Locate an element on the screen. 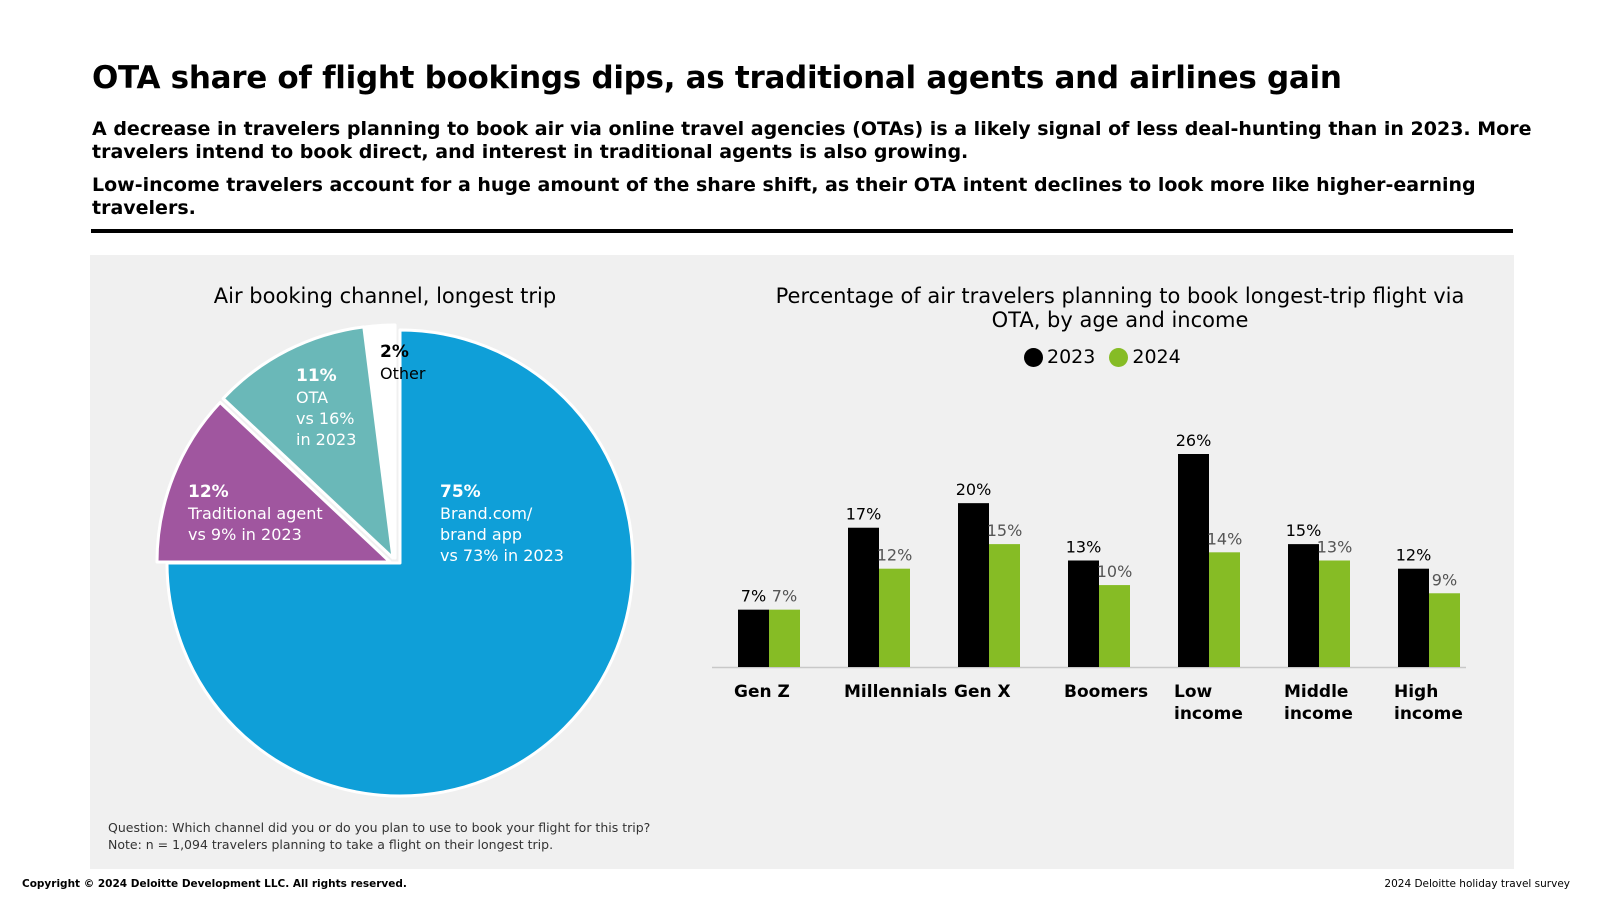 This screenshot has height=900, width=1600. category-label-0-0: Gen Z is located at coordinates (762, 692).